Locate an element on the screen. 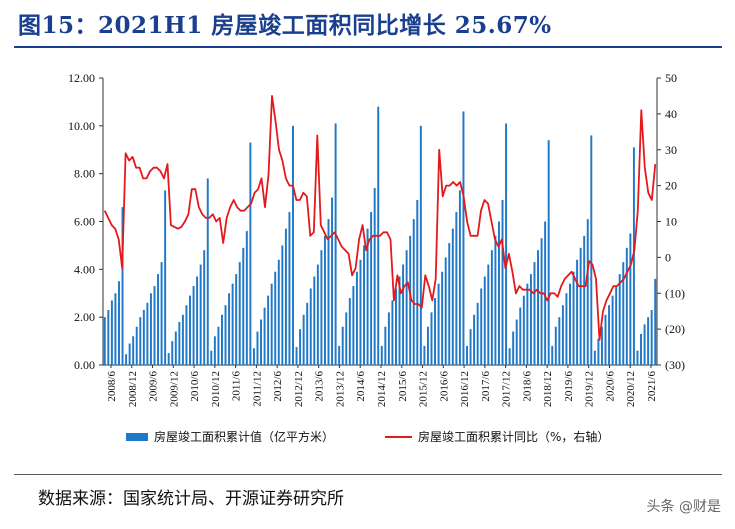  x-tick-label: 2021/6 is located at coordinates (652, 386).